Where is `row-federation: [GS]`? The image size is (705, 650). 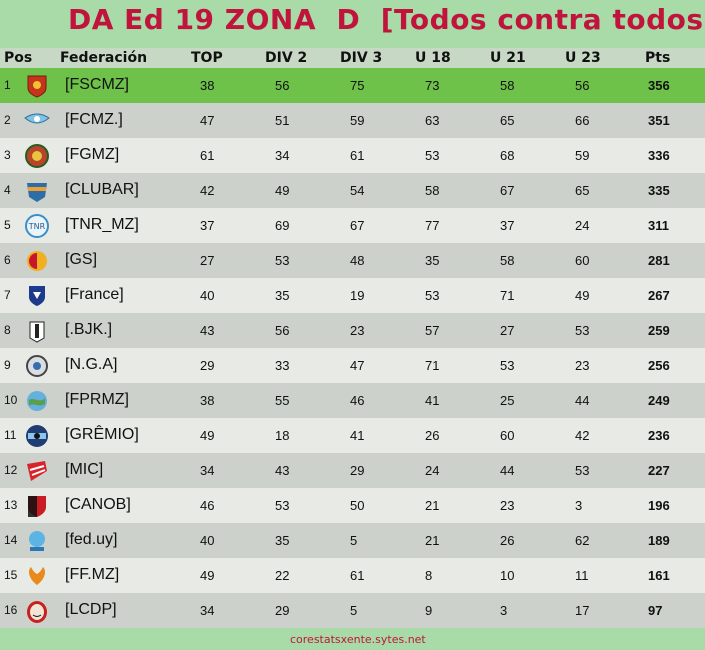 row-federation: [GS] is located at coordinates (81, 259).